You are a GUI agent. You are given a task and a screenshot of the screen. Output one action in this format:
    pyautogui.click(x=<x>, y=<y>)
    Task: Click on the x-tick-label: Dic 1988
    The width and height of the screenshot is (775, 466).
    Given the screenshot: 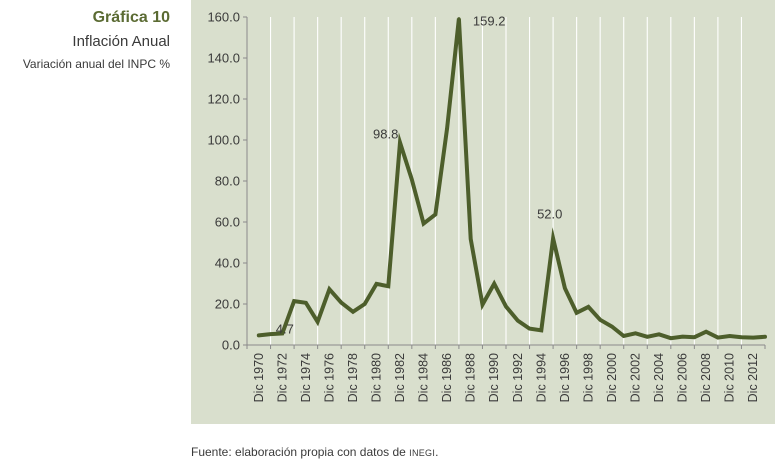 What is the action you would take?
    pyautogui.click(x=471, y=377)
    